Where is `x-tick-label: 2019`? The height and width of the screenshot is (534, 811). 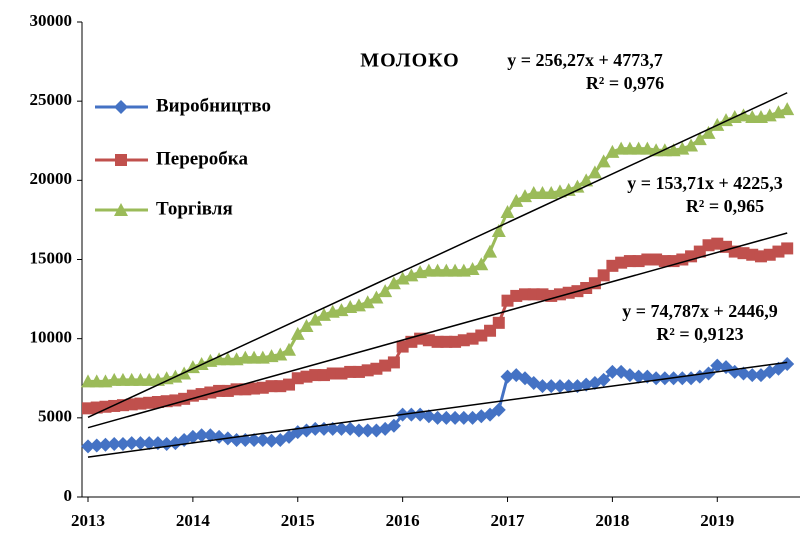 x-tick-label: 2019 is located at coordinates (717, 520).